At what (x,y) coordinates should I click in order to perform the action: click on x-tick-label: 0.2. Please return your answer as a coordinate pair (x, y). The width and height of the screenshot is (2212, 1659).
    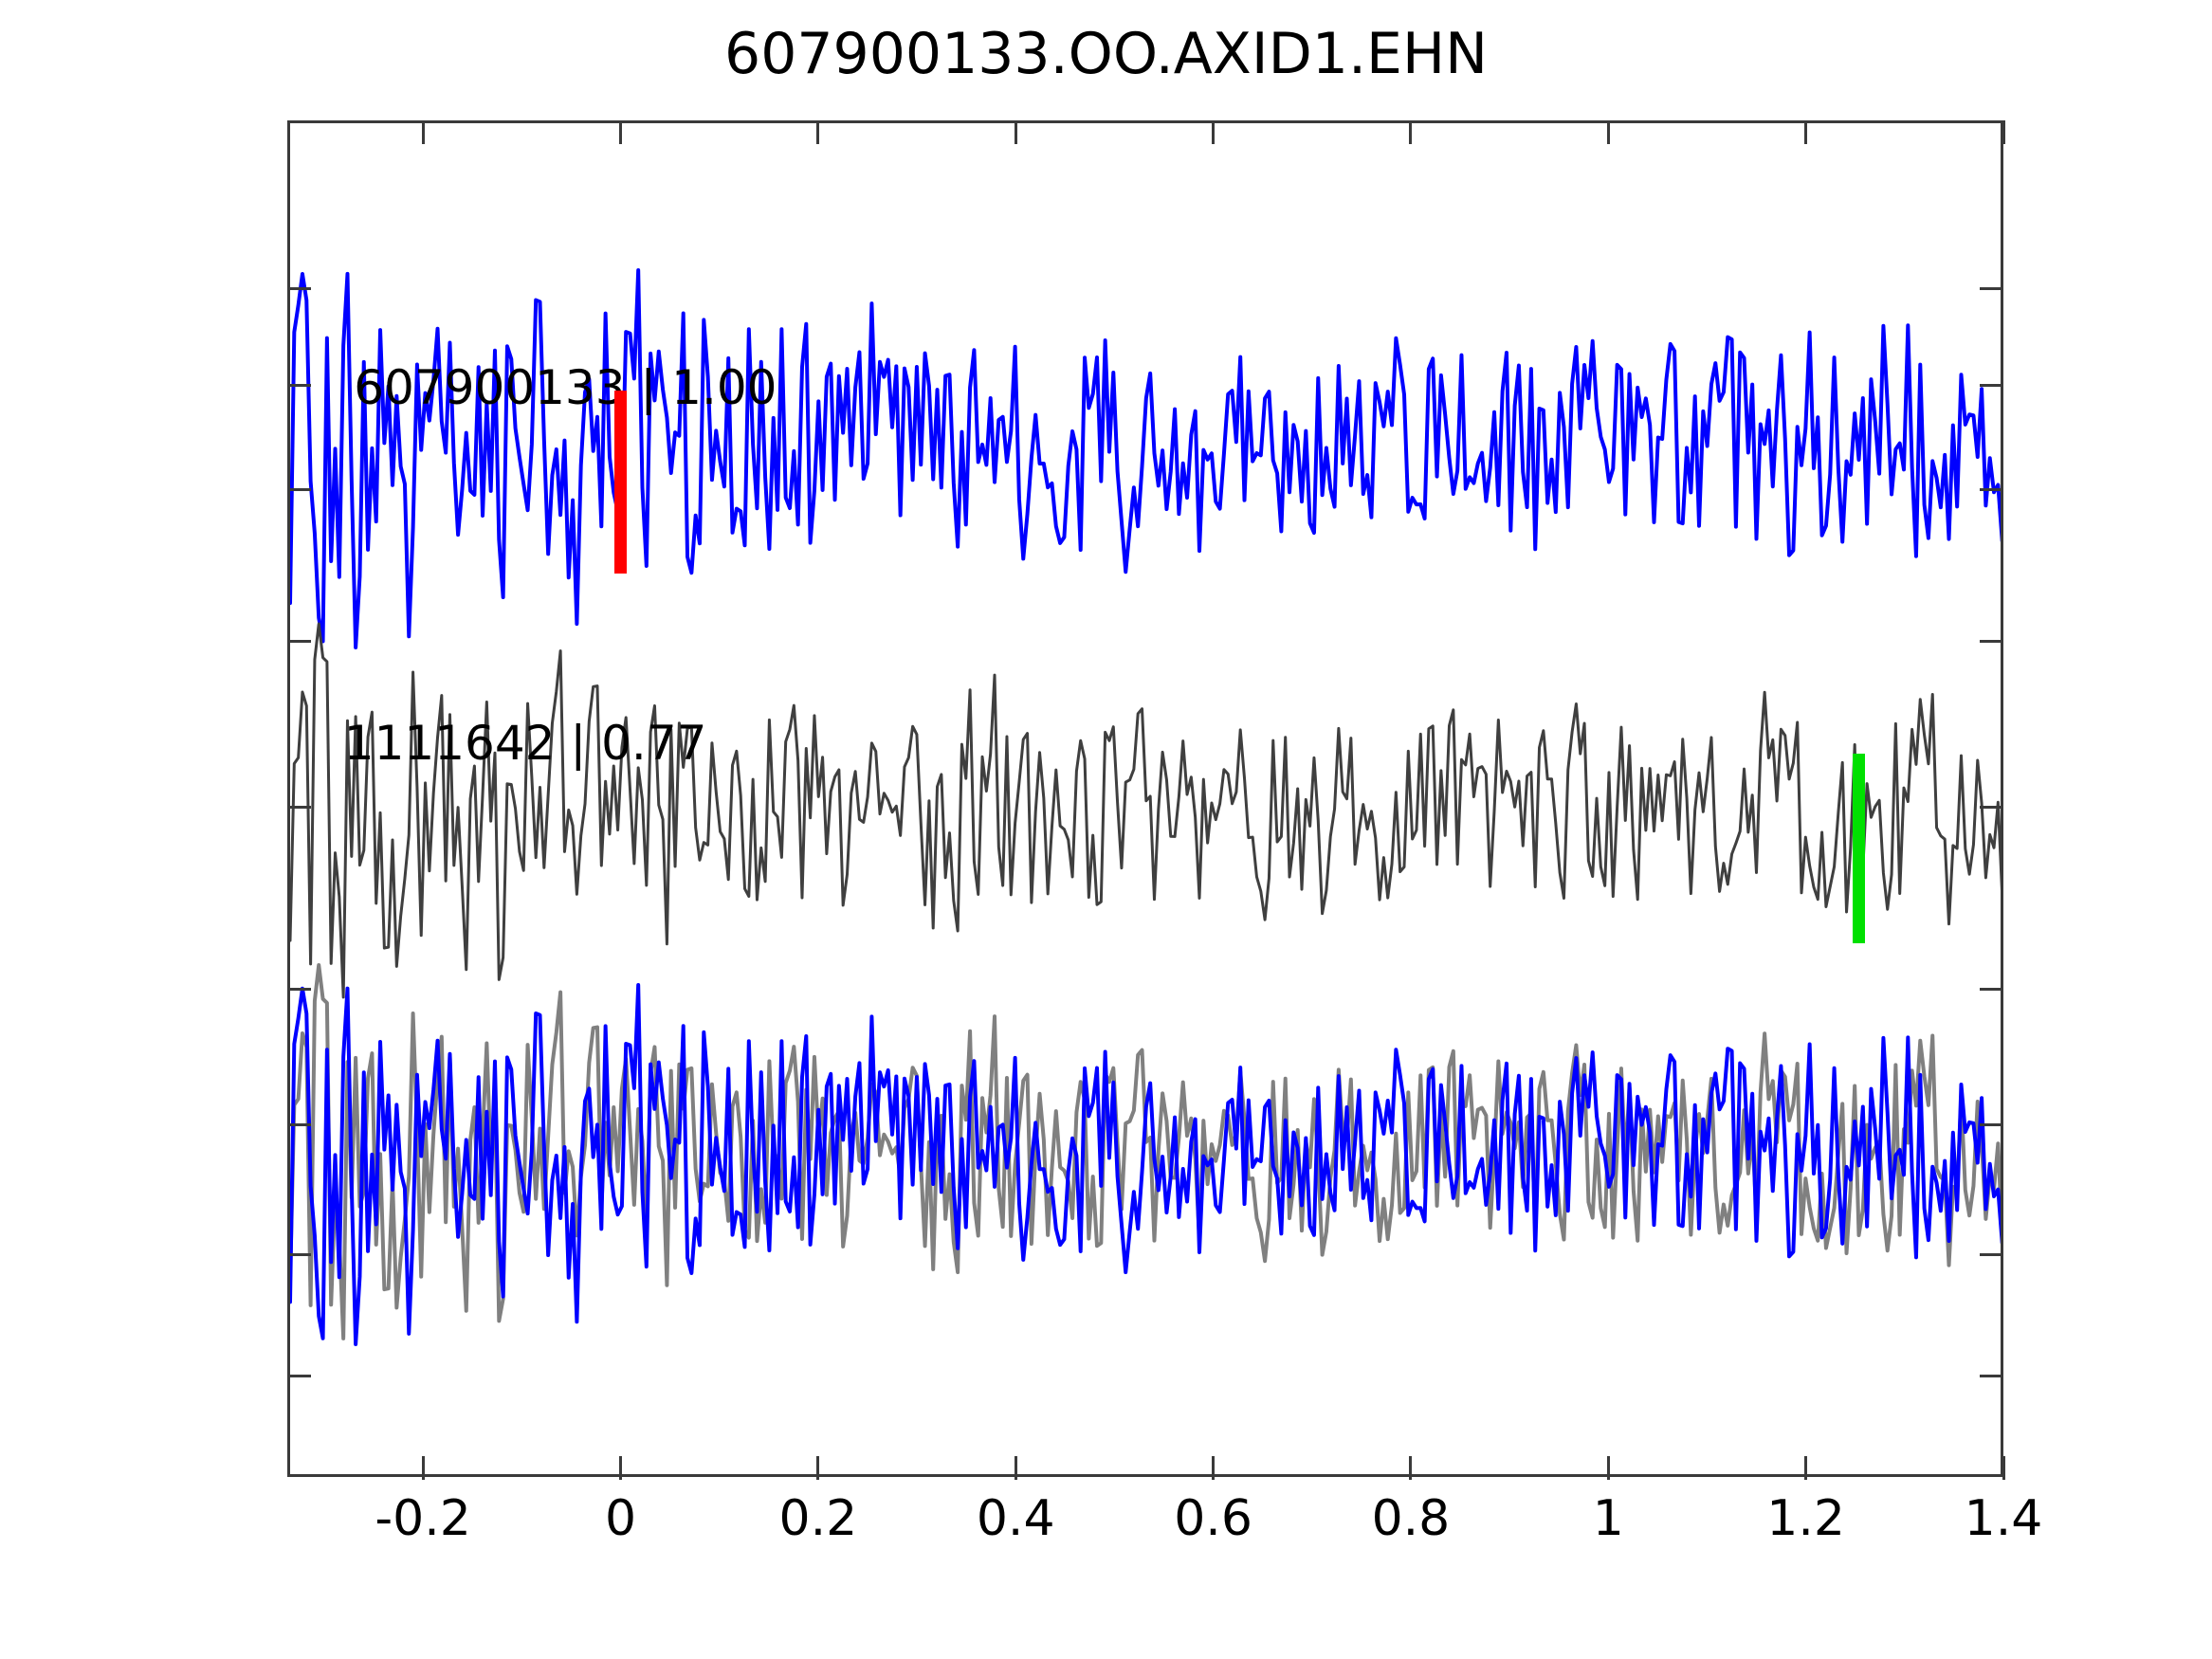
    Looking at the image, I should click on (818, 1518).